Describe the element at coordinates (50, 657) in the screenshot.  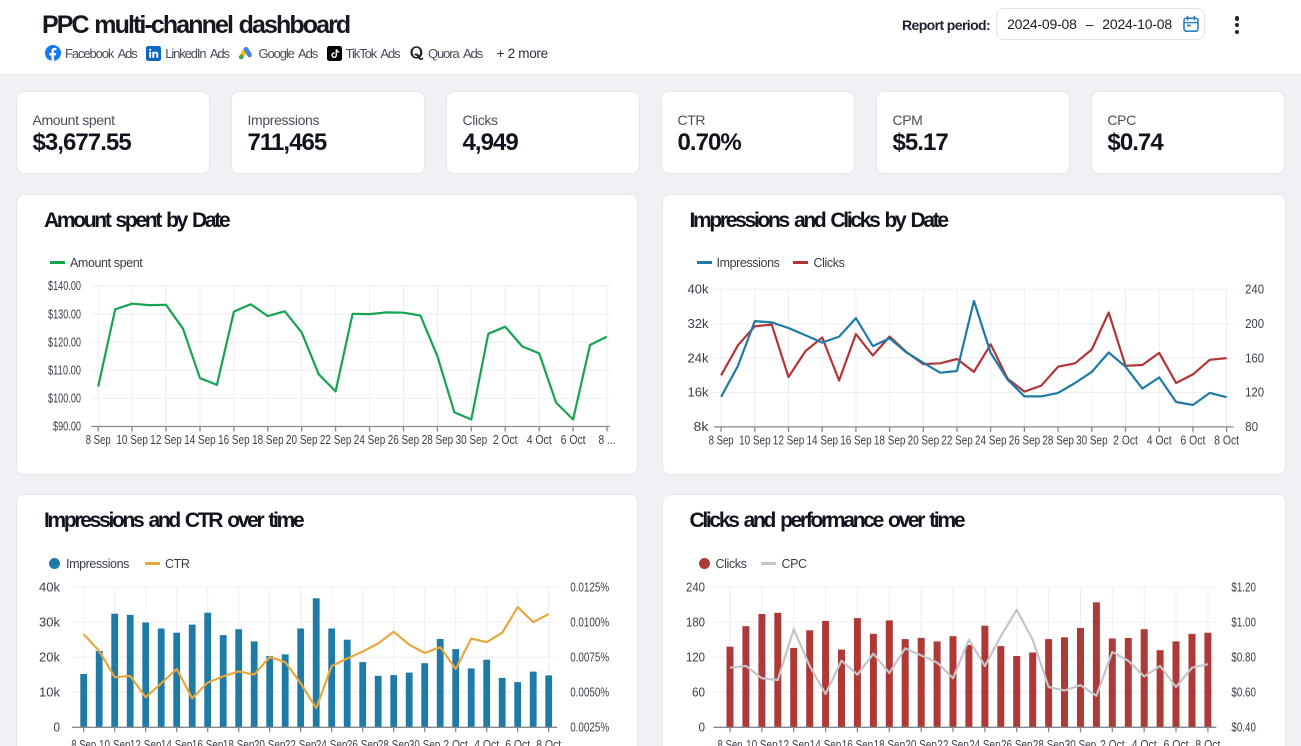
I see `svg-text: 20k` at that location.